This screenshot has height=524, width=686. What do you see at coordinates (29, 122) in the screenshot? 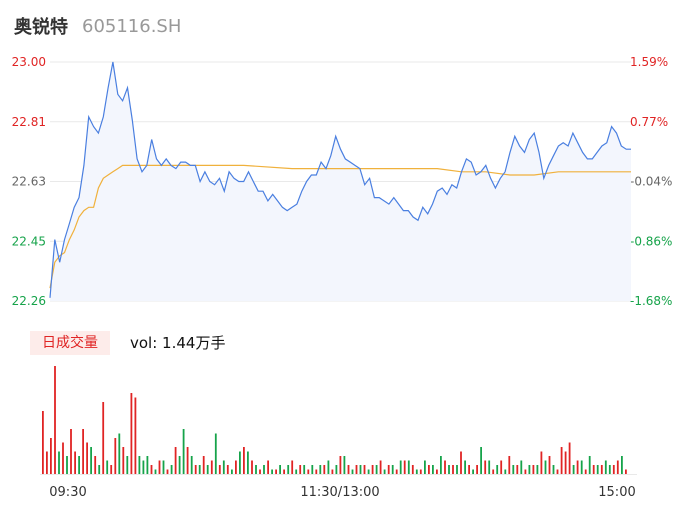
I see `price-tick-label: 22.81` at bounding box center [29, 122].